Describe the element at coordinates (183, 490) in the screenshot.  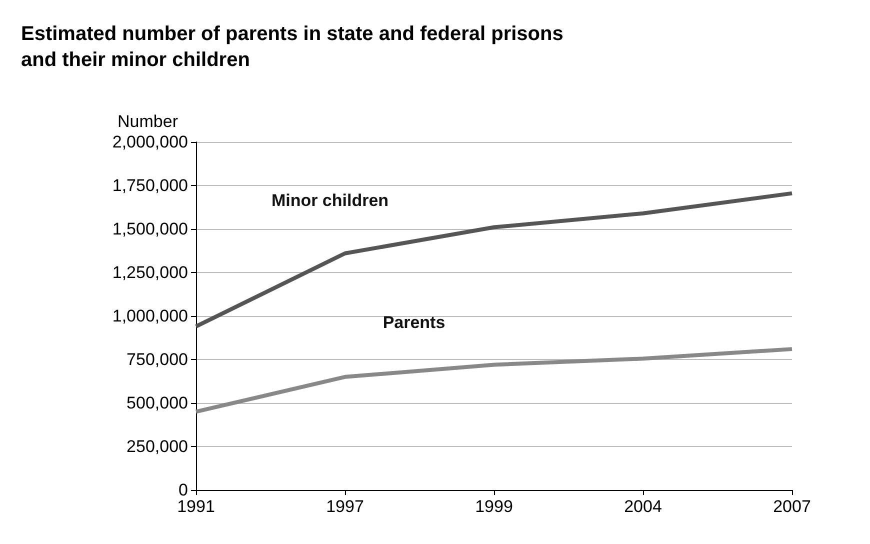
I see `y-tick-label: 0` at that location.